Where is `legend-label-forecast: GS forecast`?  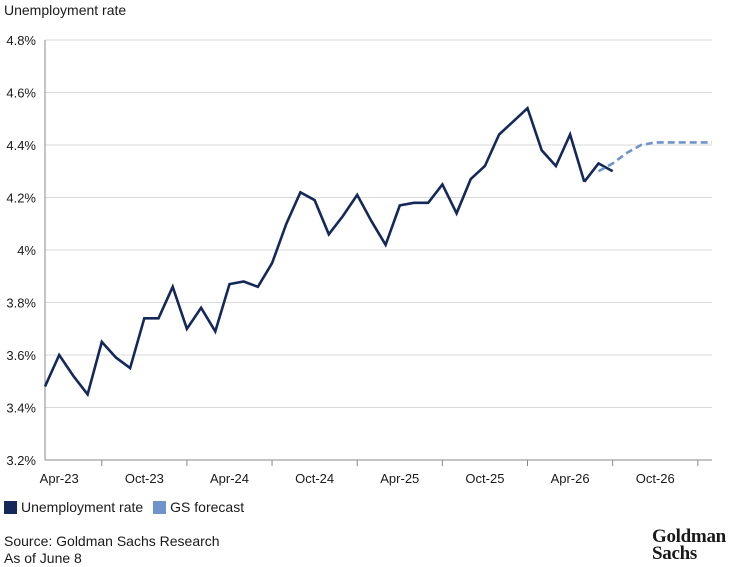
legend-label-forecast: GS forecast is located at coordinates (207, 507).